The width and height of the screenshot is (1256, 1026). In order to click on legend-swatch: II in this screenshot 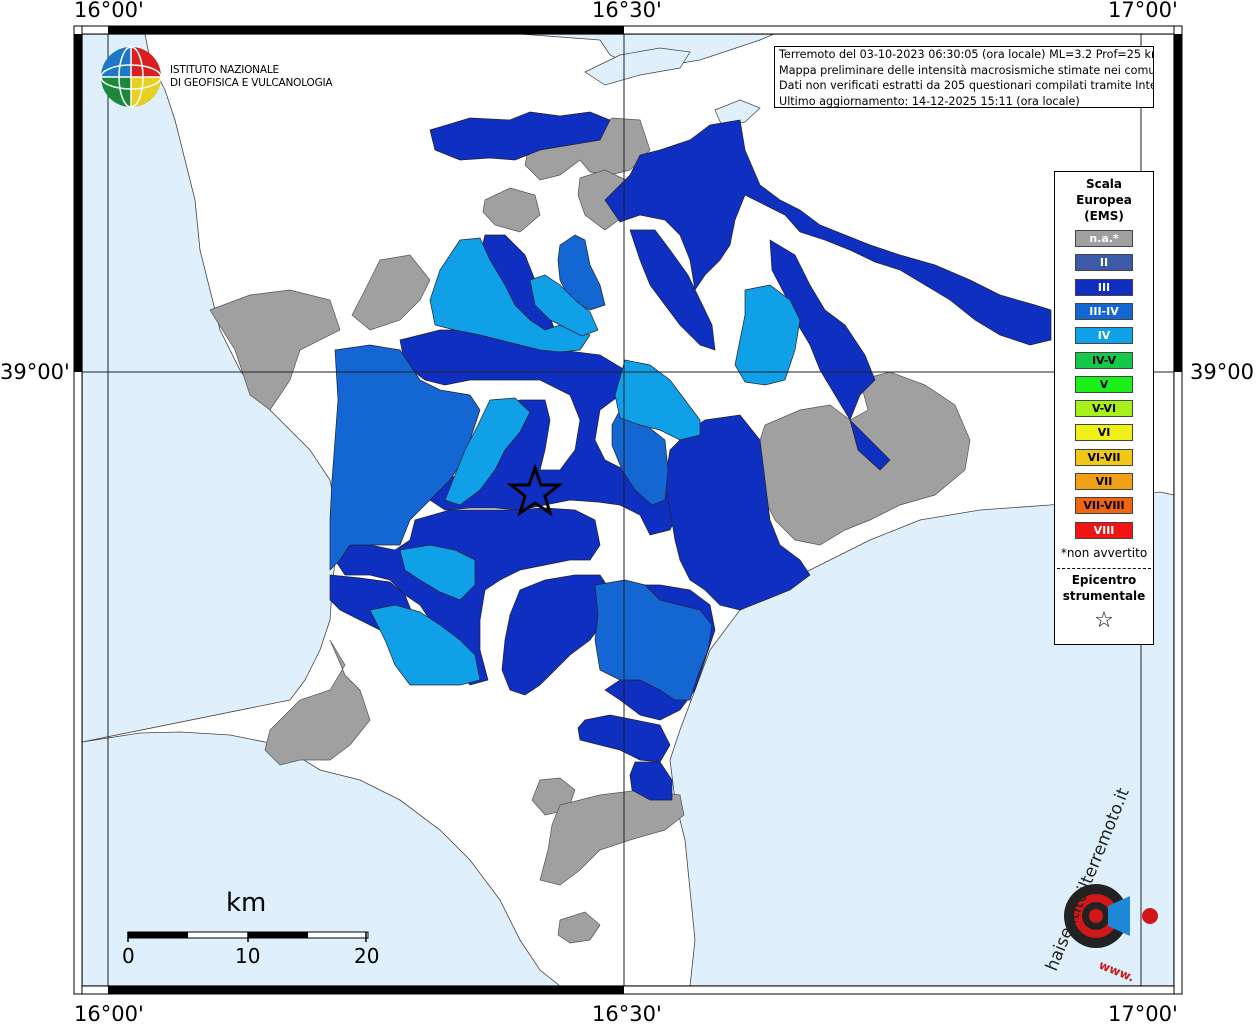, I will do `click(1104, 263)`.